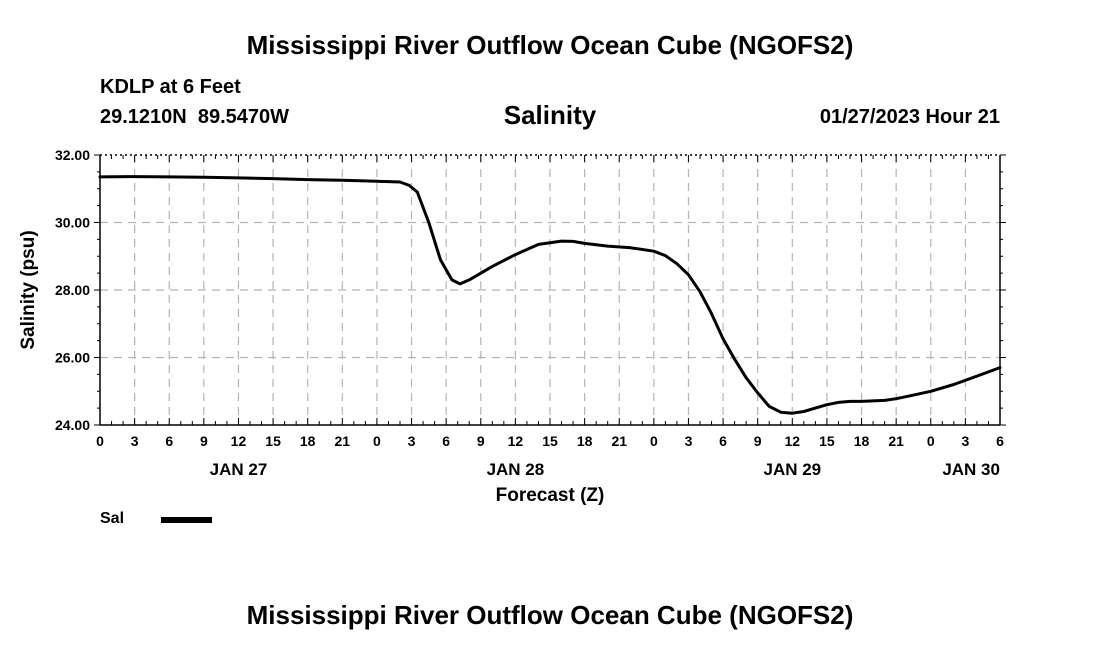  I want to click on variable-title: Salinity, so click(550, 115).